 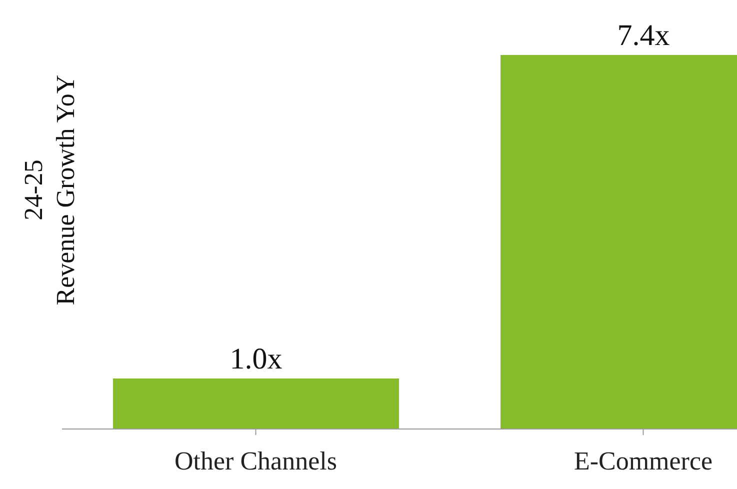 What do you see at coordinates (643, 461) in the screenshot?
I see `x-tick-label: E-Commerce` at bounding box center [643, 461].